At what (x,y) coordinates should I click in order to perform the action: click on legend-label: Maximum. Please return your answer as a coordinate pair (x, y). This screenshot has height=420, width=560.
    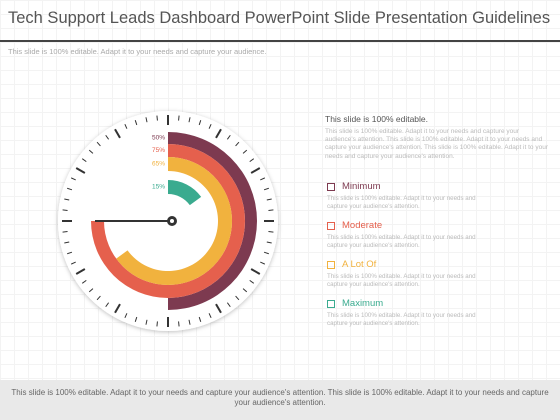
    Looking at the image, I should click on (363, 303).